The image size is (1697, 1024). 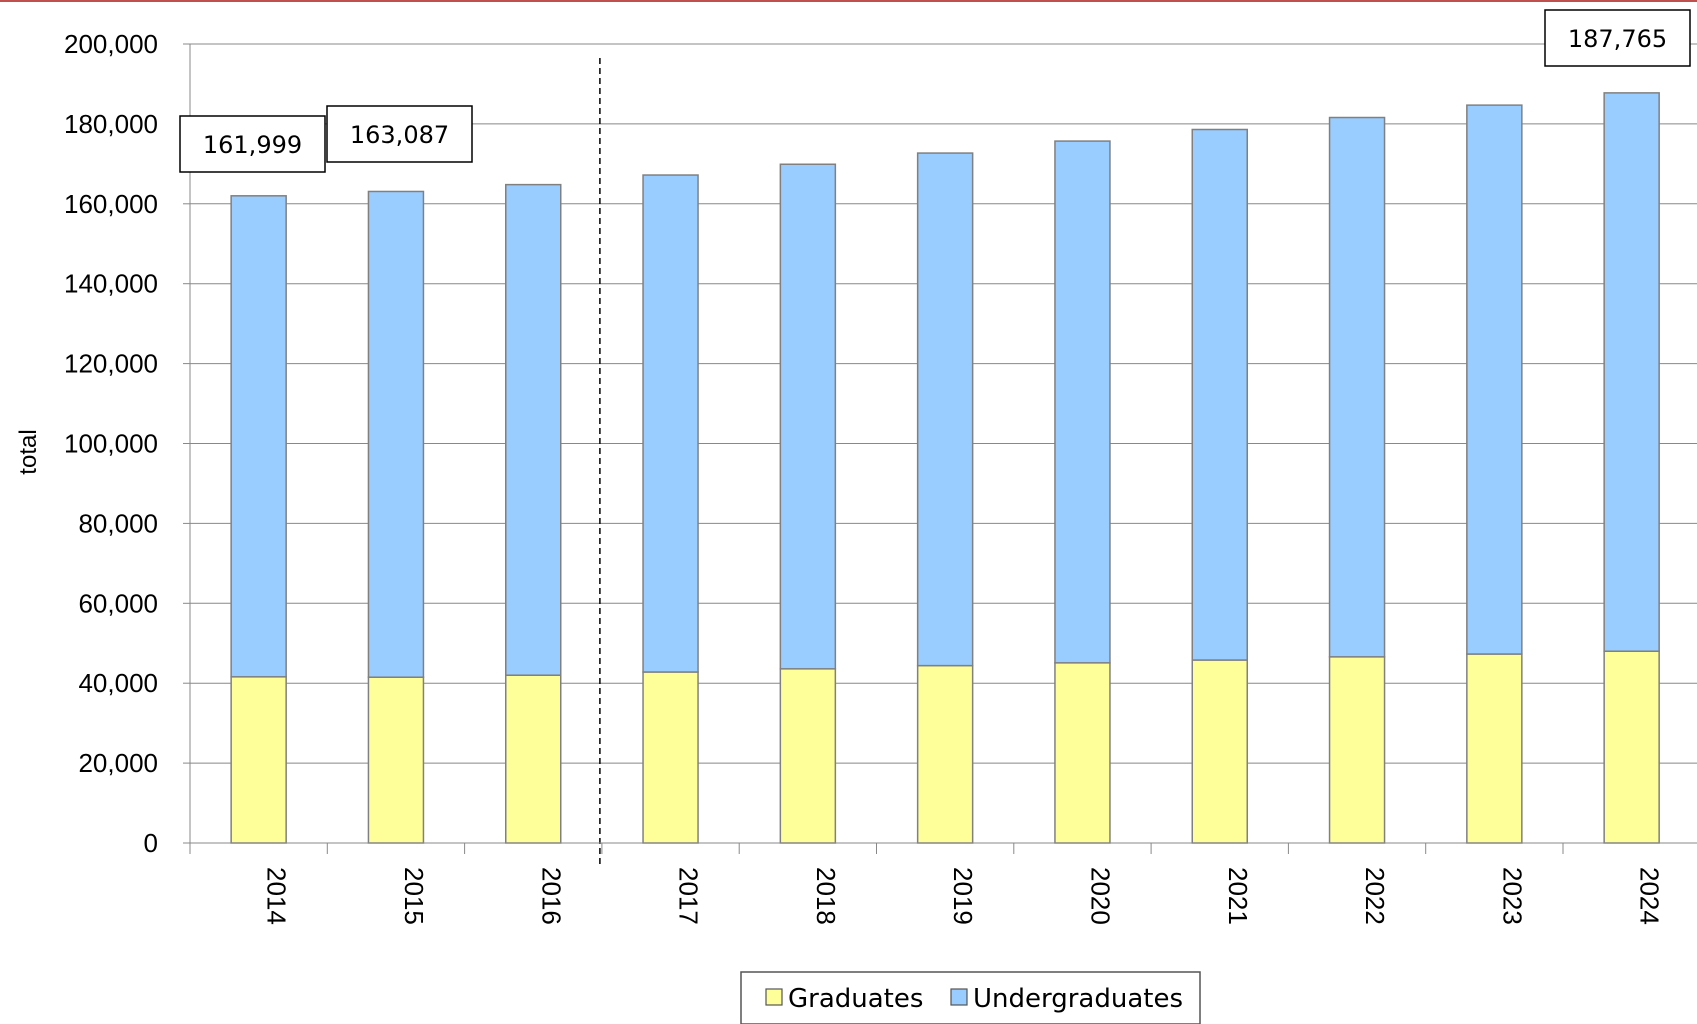 What do you see at coordinates (118, 683) in the screenshot?
I see `y-tick-label: 40,000` at bounding box center [118, 683].